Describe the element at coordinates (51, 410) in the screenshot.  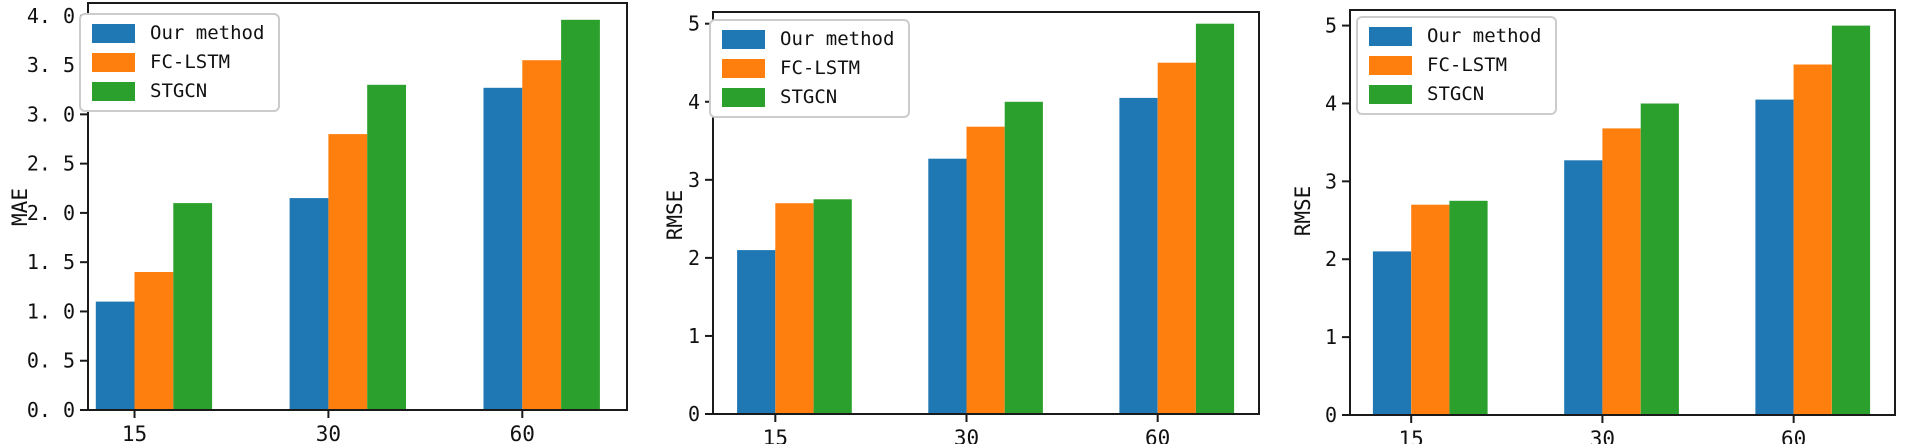
I see `y-tick-label: 0. 0` at that location.